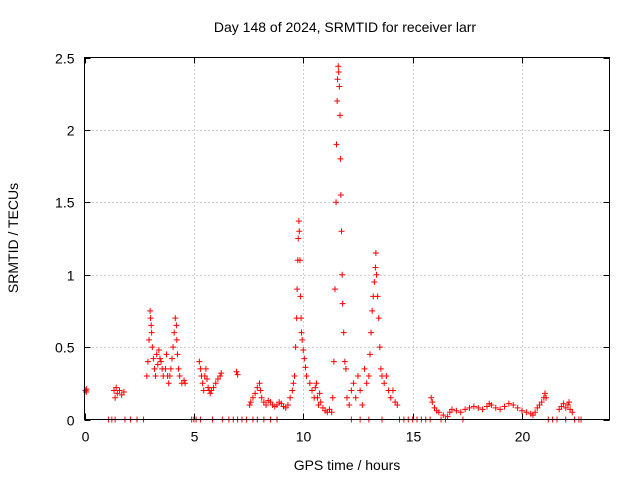  What do you see at coordinates (71, 421) in the screenshot?
I see `y-tick-label: 0` at bounding box center [71, 421].